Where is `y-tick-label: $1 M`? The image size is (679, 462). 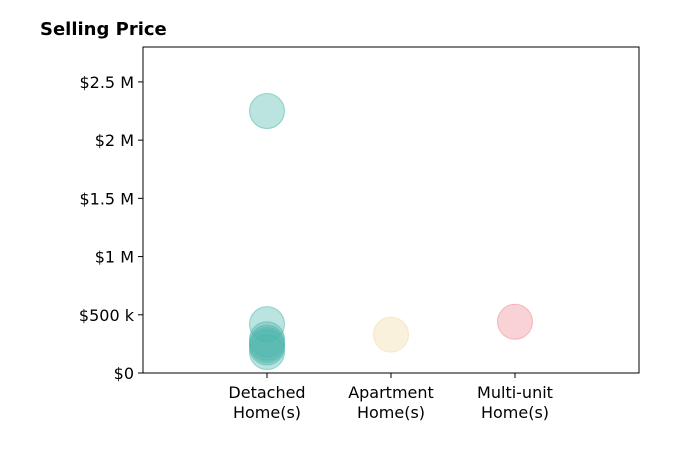 y-tick-label: $1 M is located at coordinates (114, 257).